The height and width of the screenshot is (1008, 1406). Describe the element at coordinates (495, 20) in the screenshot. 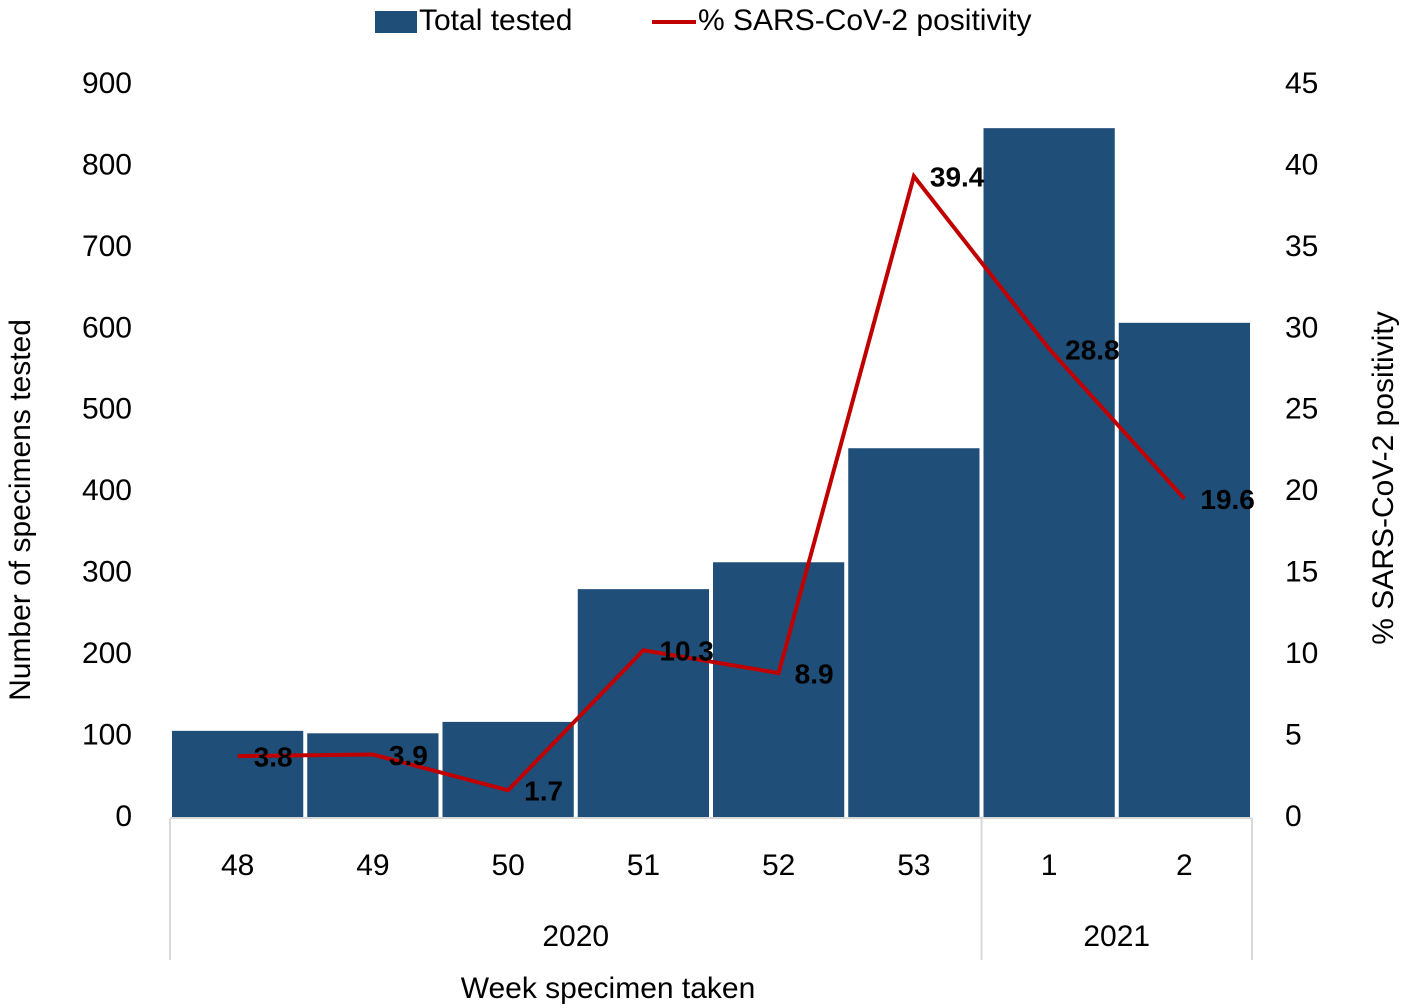

I see `legend-label: Total tested` at that location.